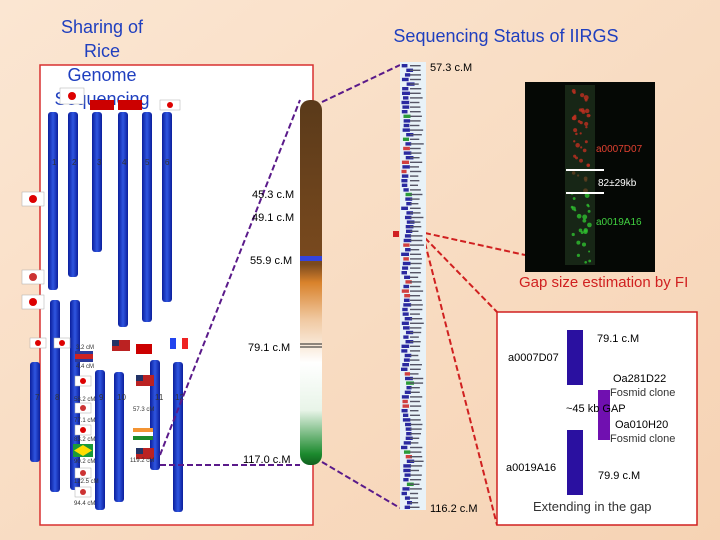 The height and width of the screenshot is (540, 720). Describe the element at coordinates (639, 379) in the screenshot. I see `gap-label: Oa281D22` at that location.